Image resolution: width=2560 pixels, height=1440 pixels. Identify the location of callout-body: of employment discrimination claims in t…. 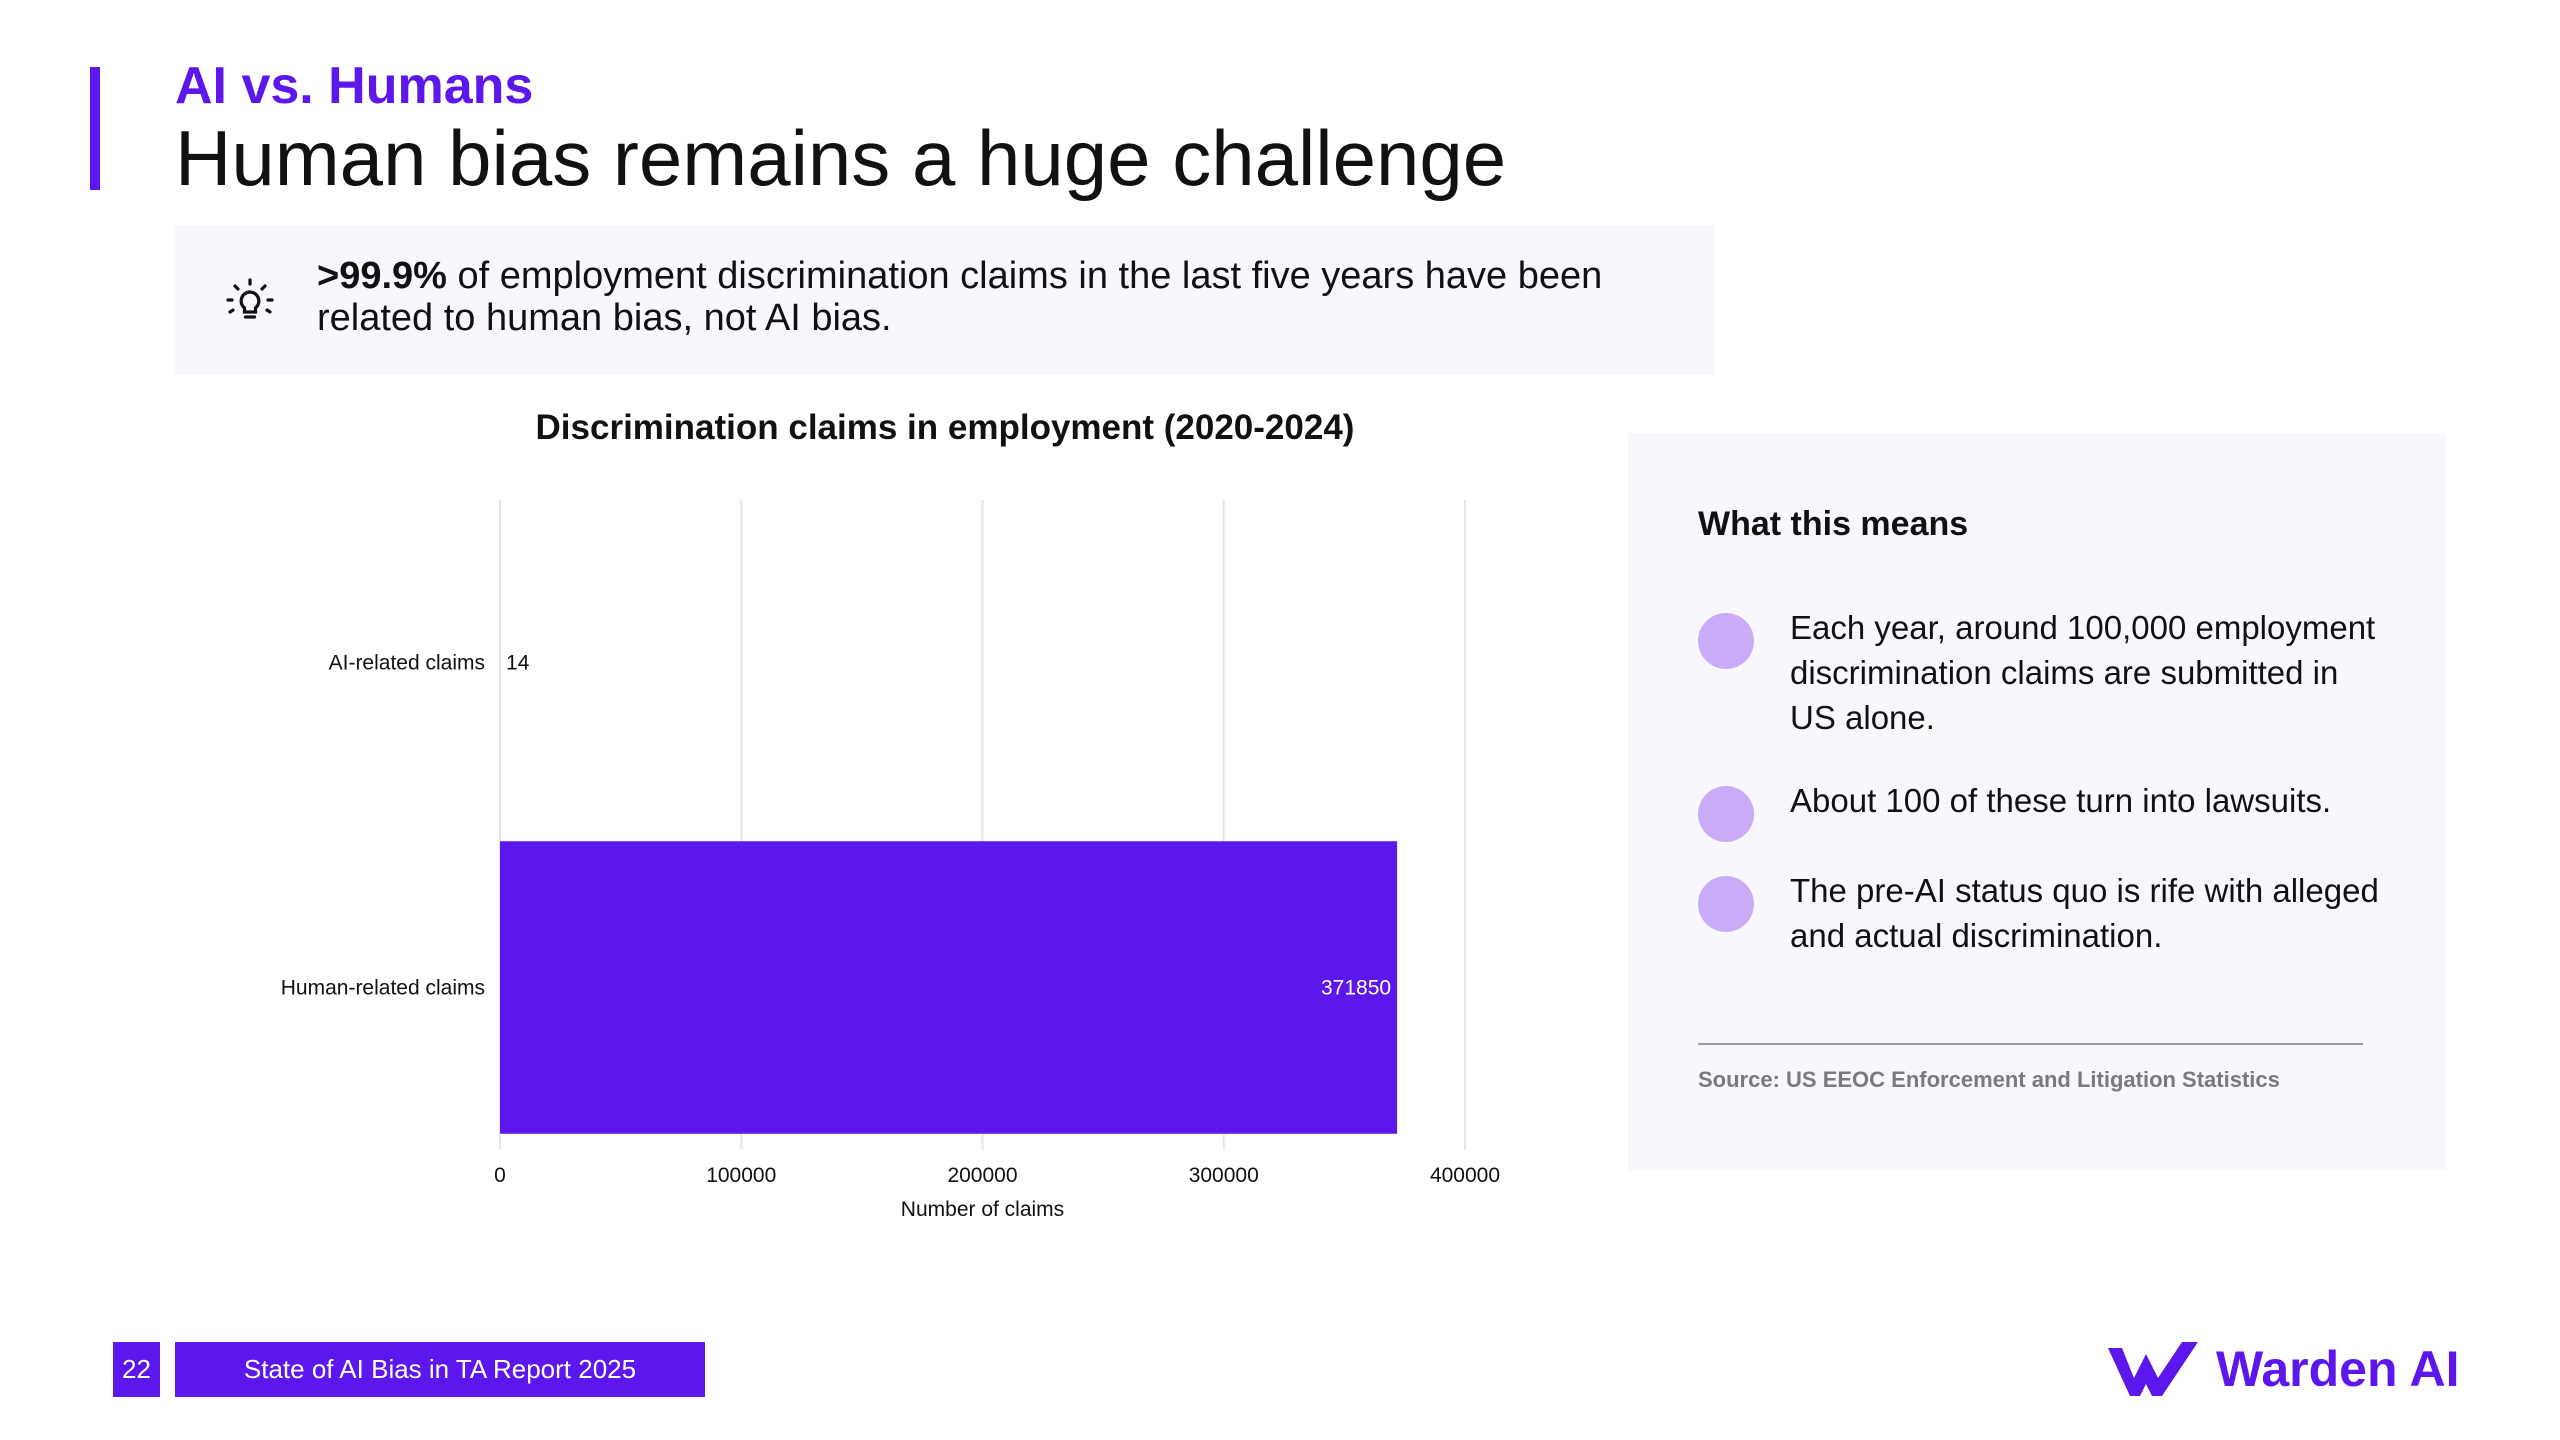
(960, 297).